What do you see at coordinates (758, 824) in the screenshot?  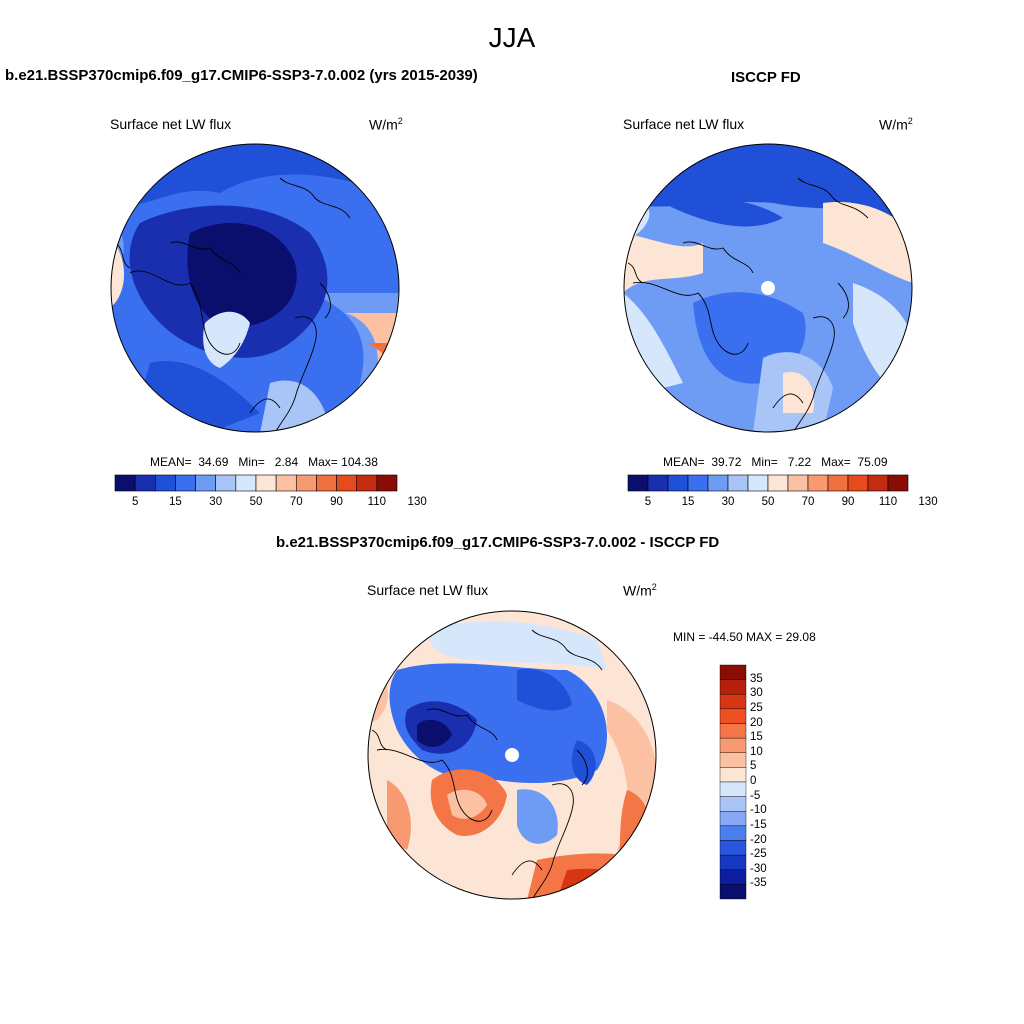 I see `diff-colorbar-tick-label: -15` at bounding box center [758, 824].